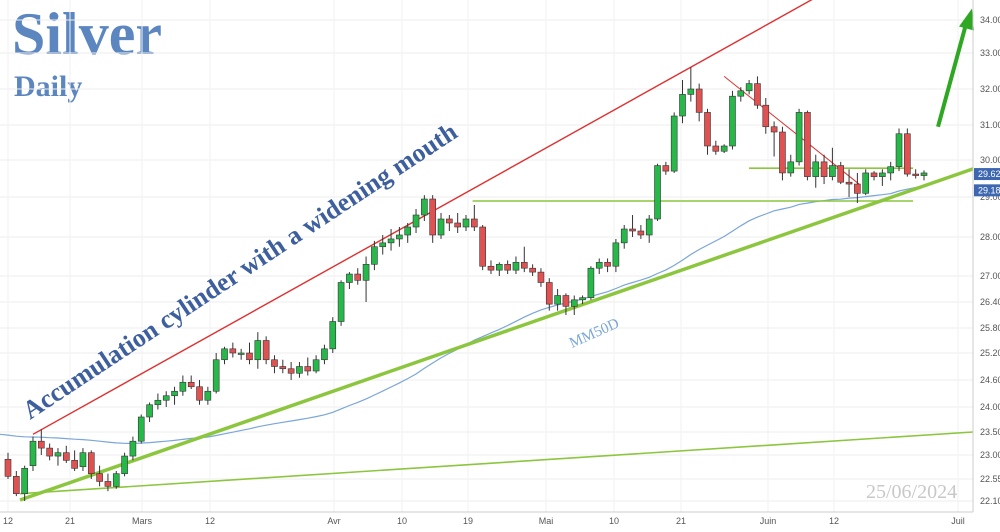 The width and height of the screenshot is (1000, 532). I want to click on x-tick-label: 10, so click(402, 521).